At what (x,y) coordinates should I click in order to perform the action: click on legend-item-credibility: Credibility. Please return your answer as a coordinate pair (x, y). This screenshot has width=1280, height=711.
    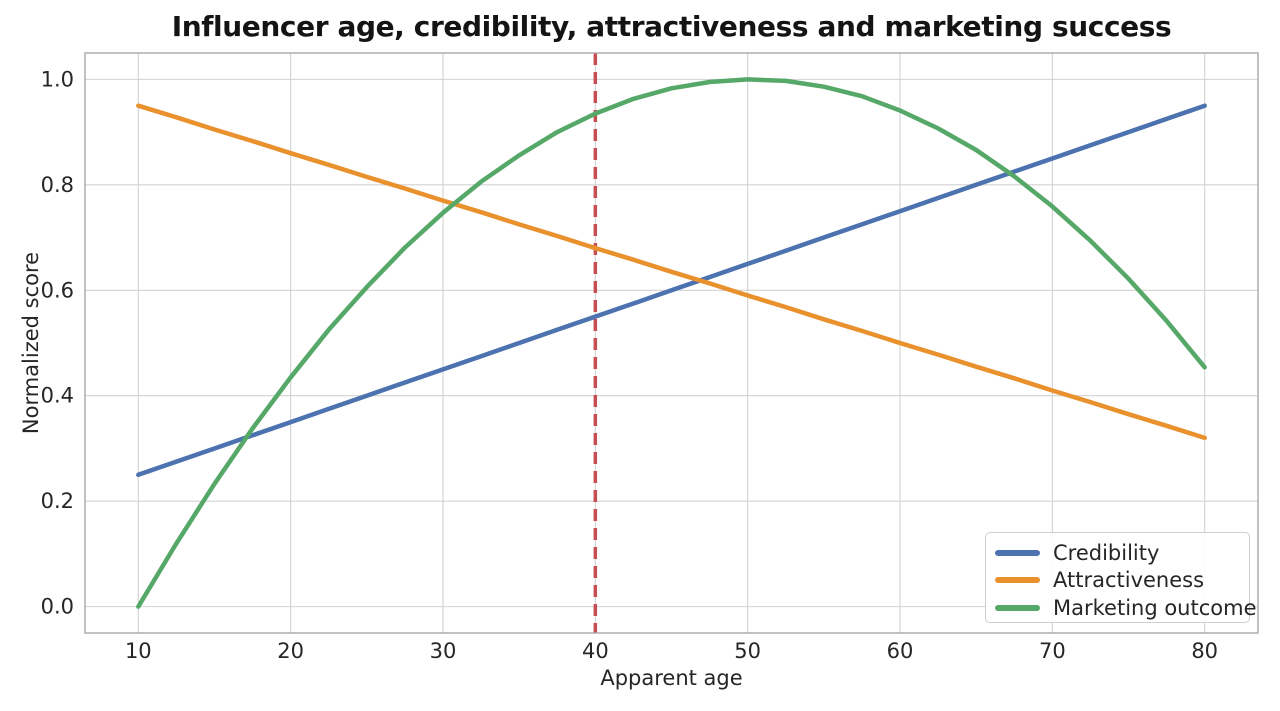
    Looking at the image, I should click on (1122, 553).